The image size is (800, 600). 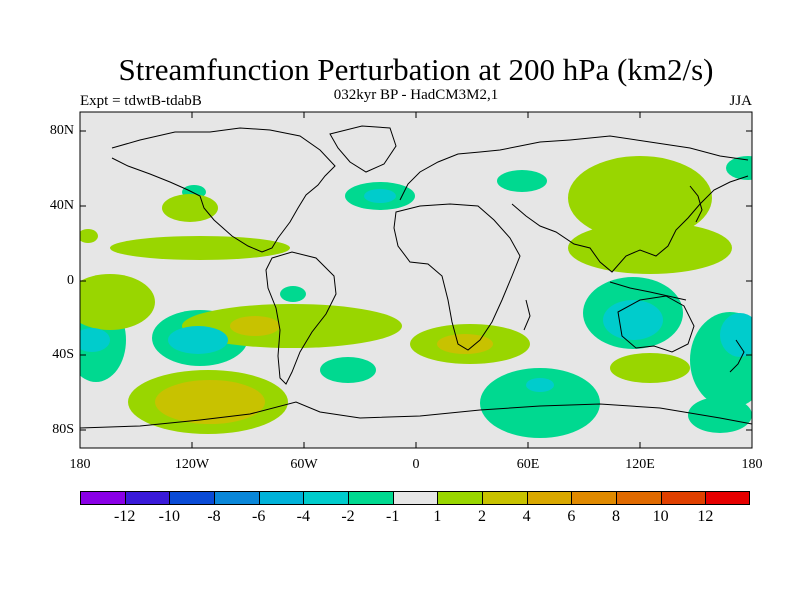 What do you see at coordinates (95, 340) in the screenshot?
I see `region-neg2-south-pacific-west` at bounding box center [95, 340].